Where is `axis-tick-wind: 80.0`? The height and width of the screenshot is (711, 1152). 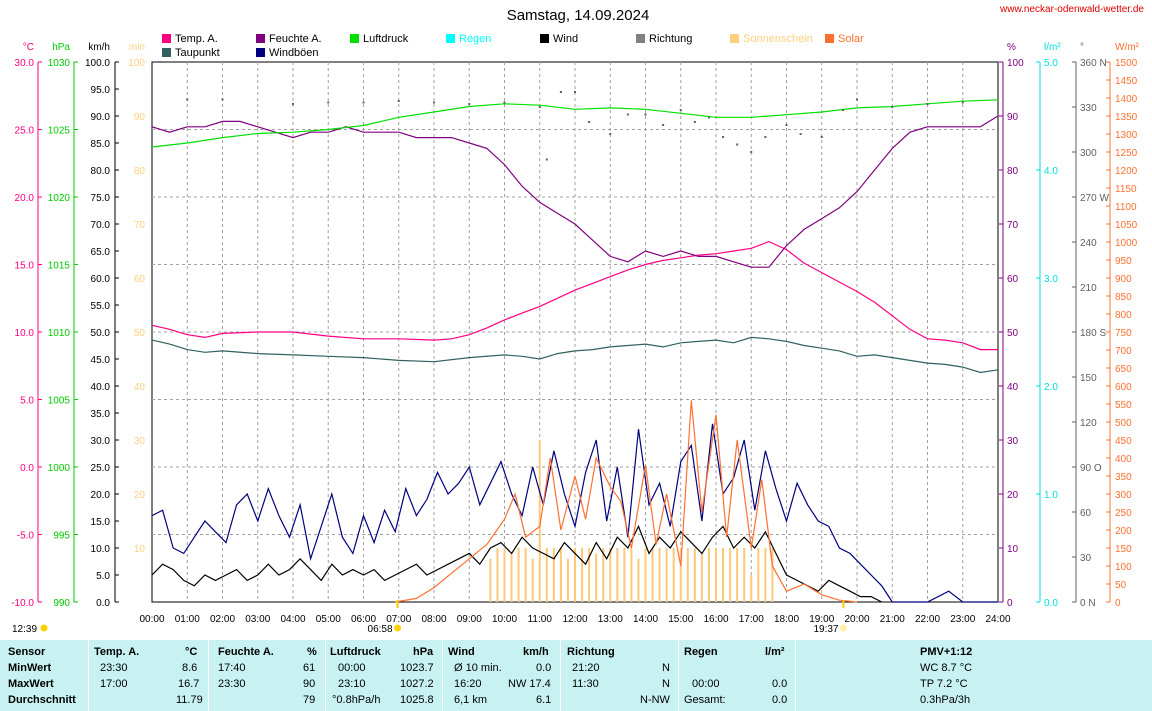
axis-tick-wind: 80.0 is located at coordinates (101, 171).